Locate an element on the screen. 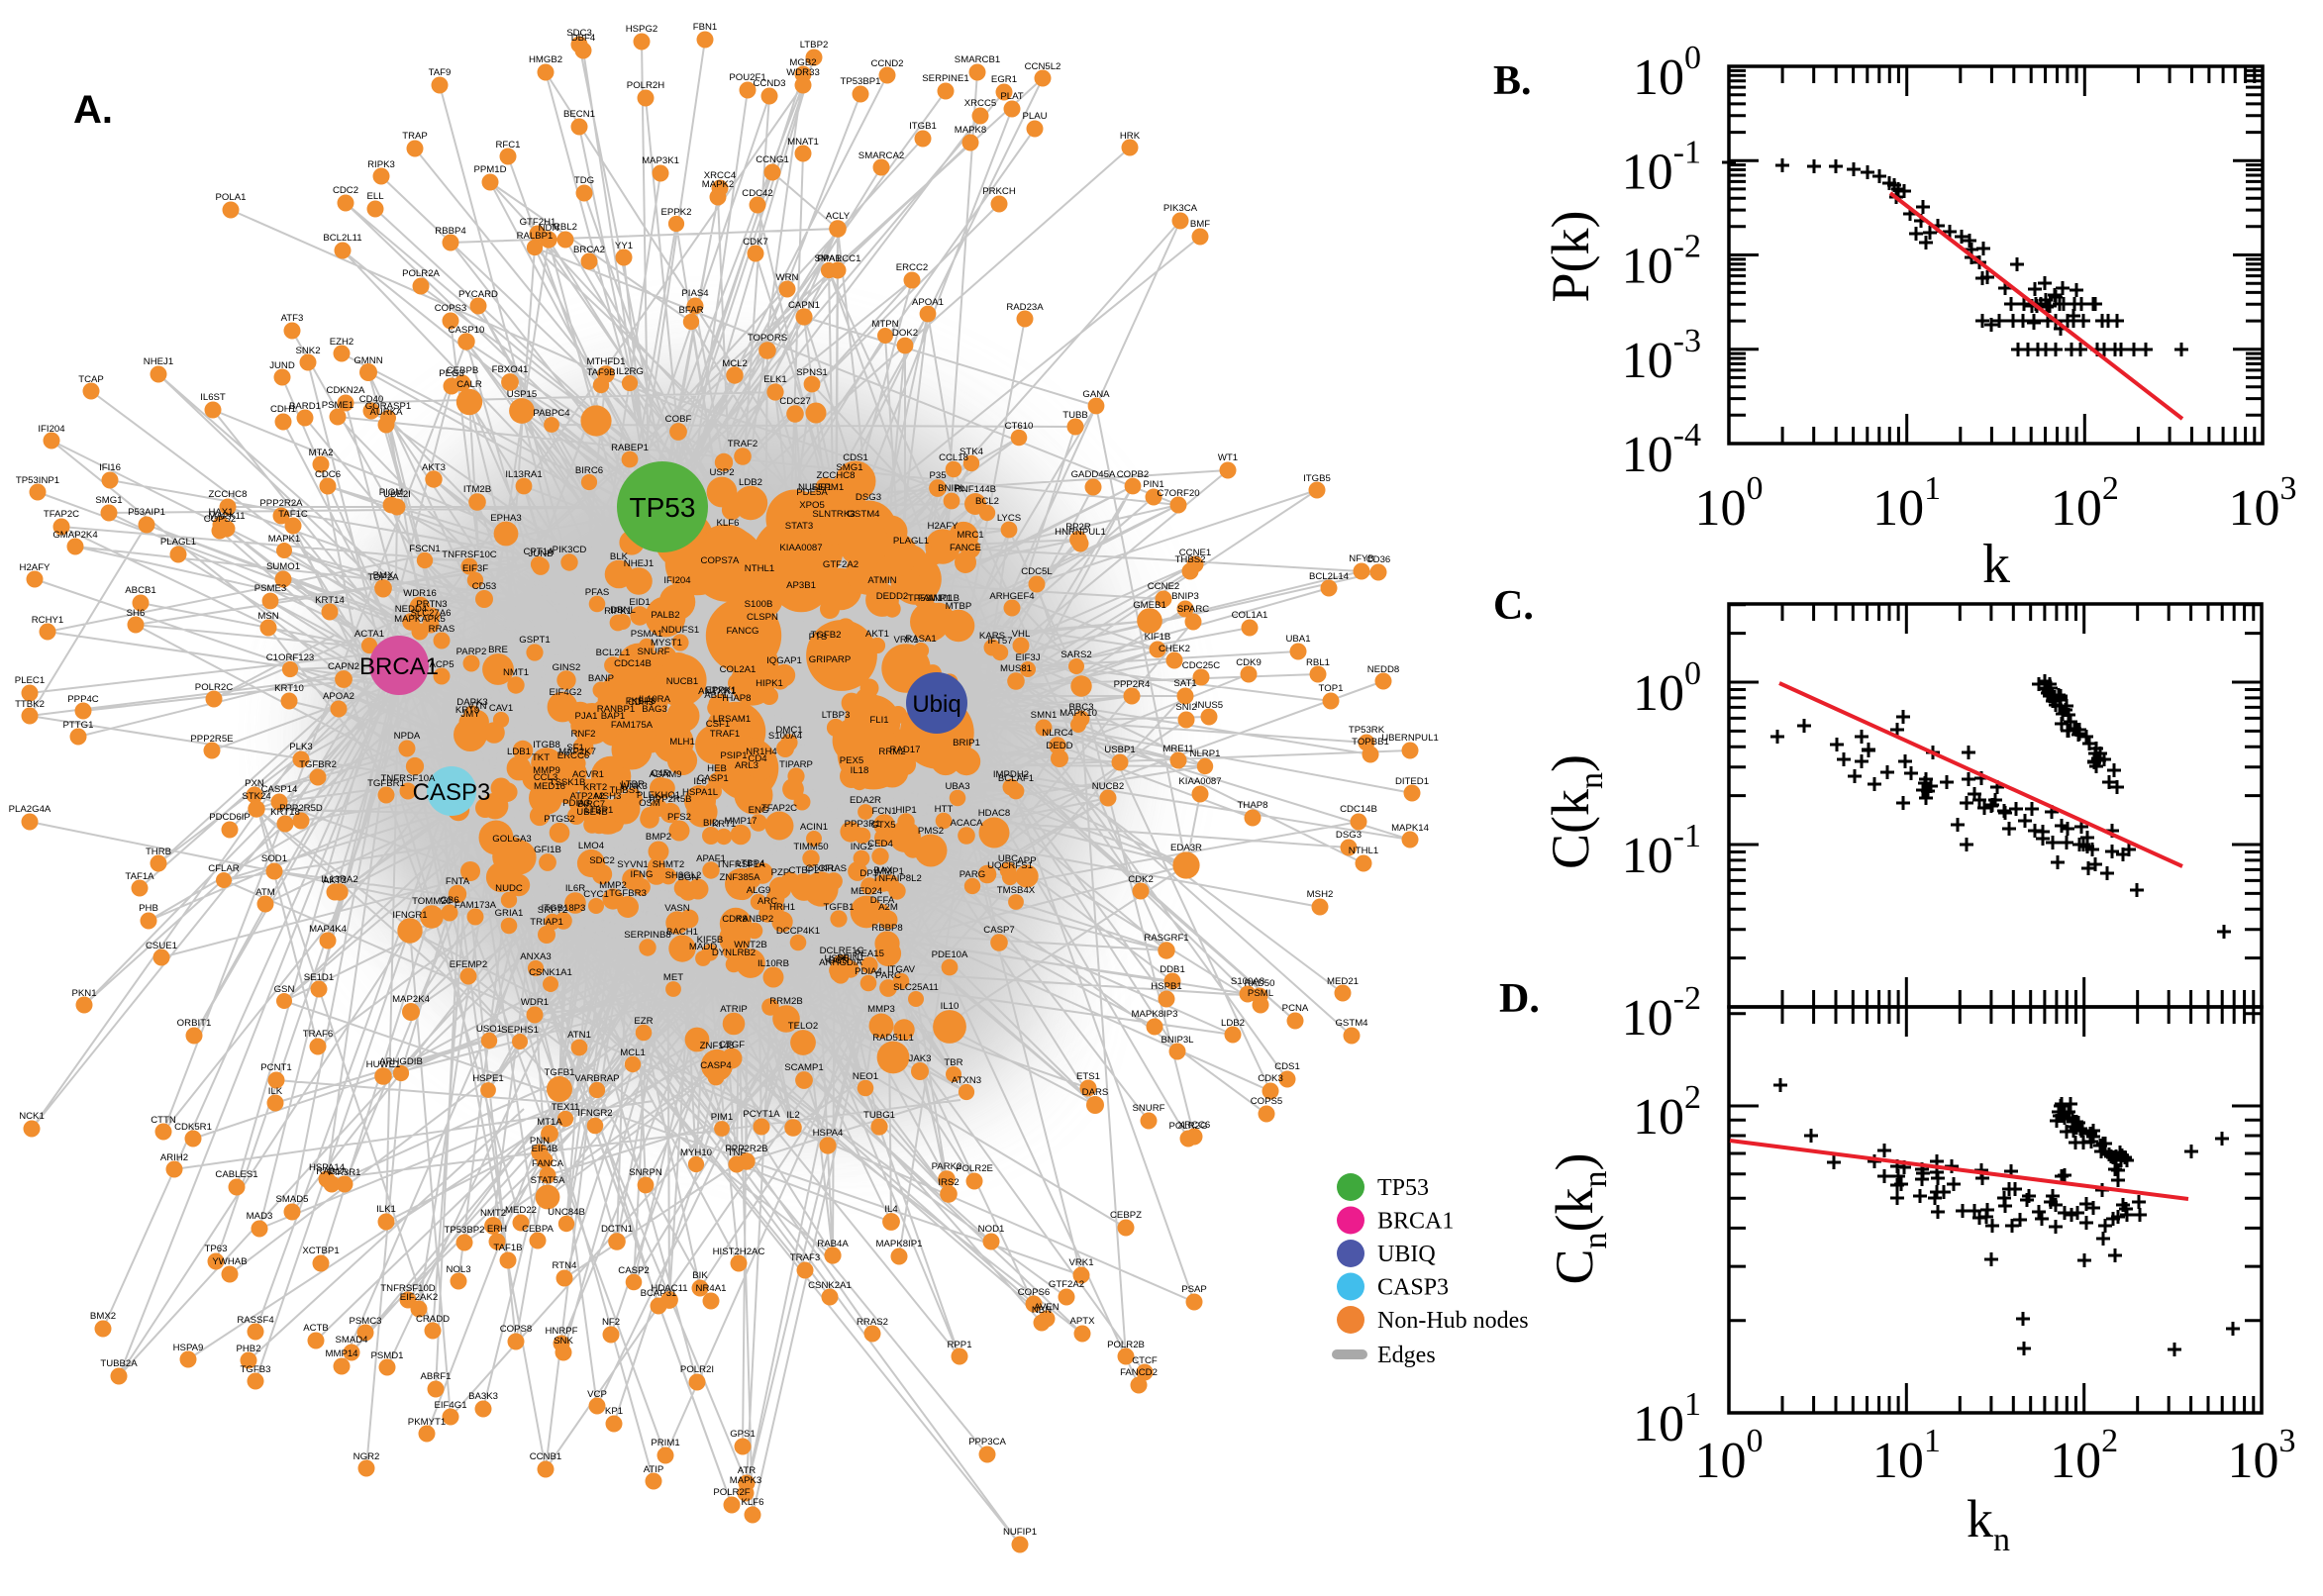 This screenshot has height=1596, width=2323. svg-text: LRSAM1 is located at coordinates (732, 719).